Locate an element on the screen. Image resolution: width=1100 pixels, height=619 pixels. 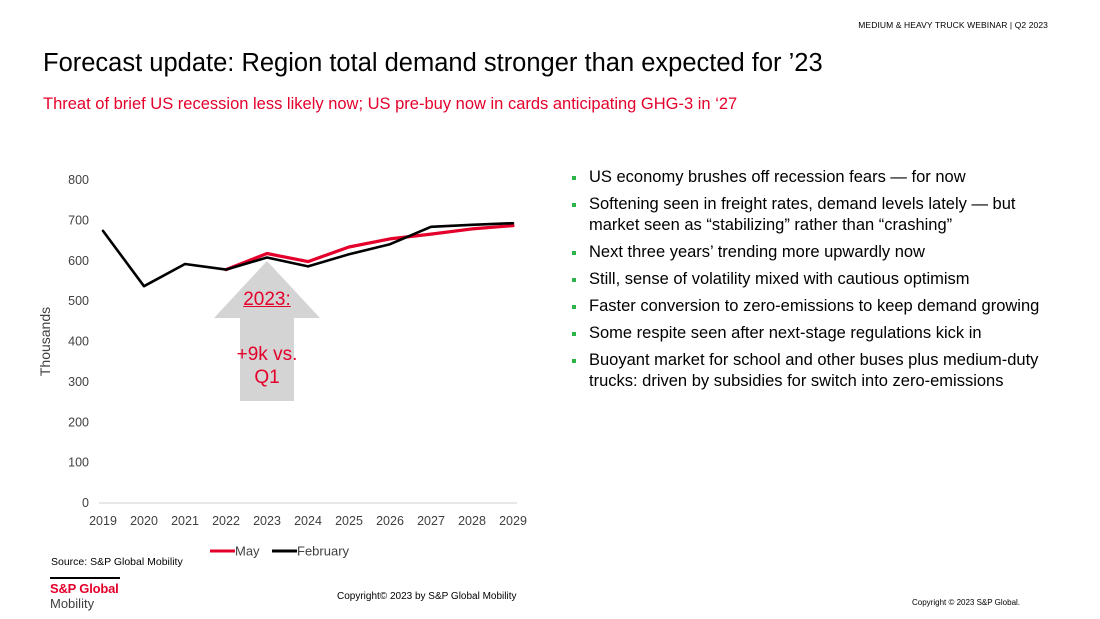
chart-legend: May February is located at coordinates (280, 551).